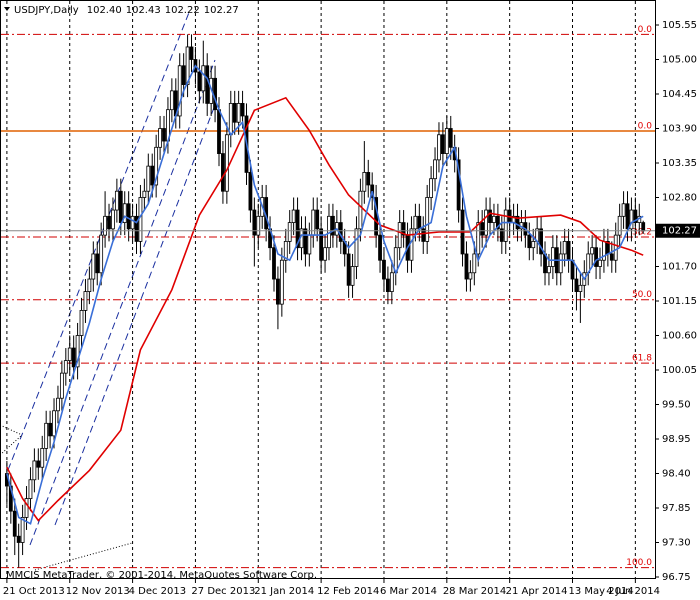 The image size is (700, 600). What do you see at coordinates (158, 591) in the screenshot?
I see `x-tick-label: 4 Dec 2013` at bounding box center [158, 591].